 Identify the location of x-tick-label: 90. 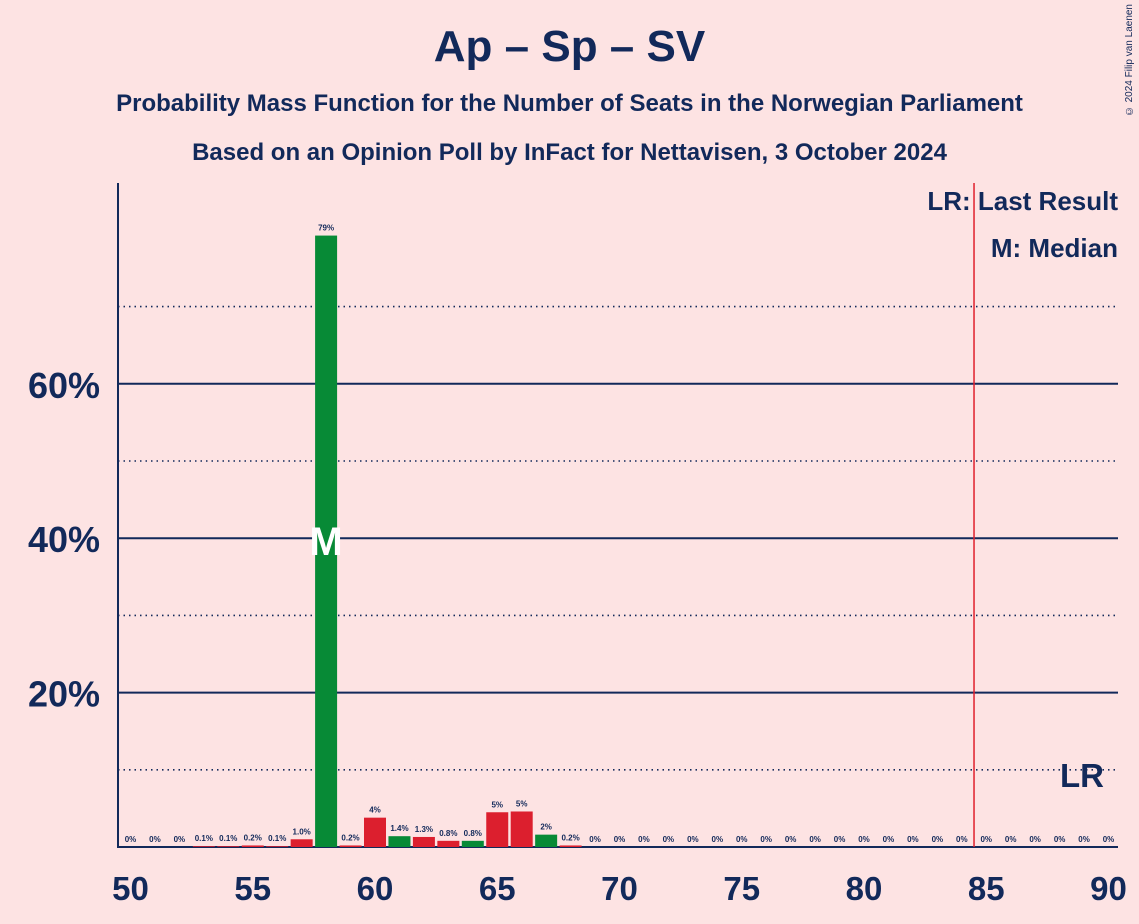
(1108, 888).